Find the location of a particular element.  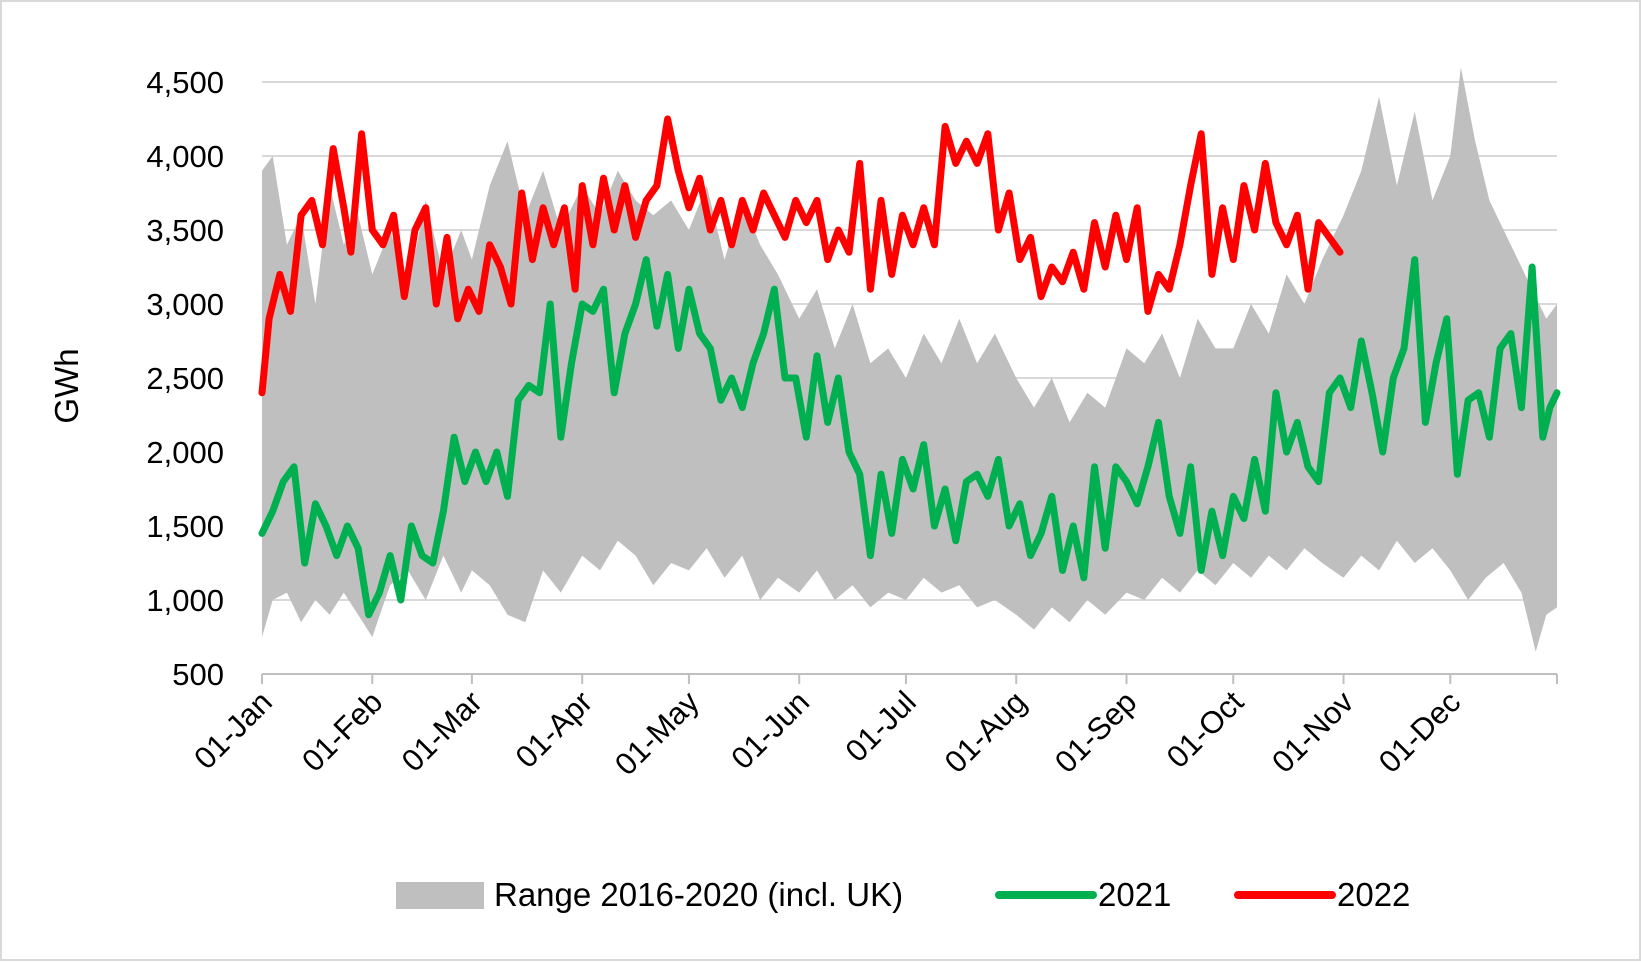

y-tick-label: 4,000 is located at coordinates (185, 156).